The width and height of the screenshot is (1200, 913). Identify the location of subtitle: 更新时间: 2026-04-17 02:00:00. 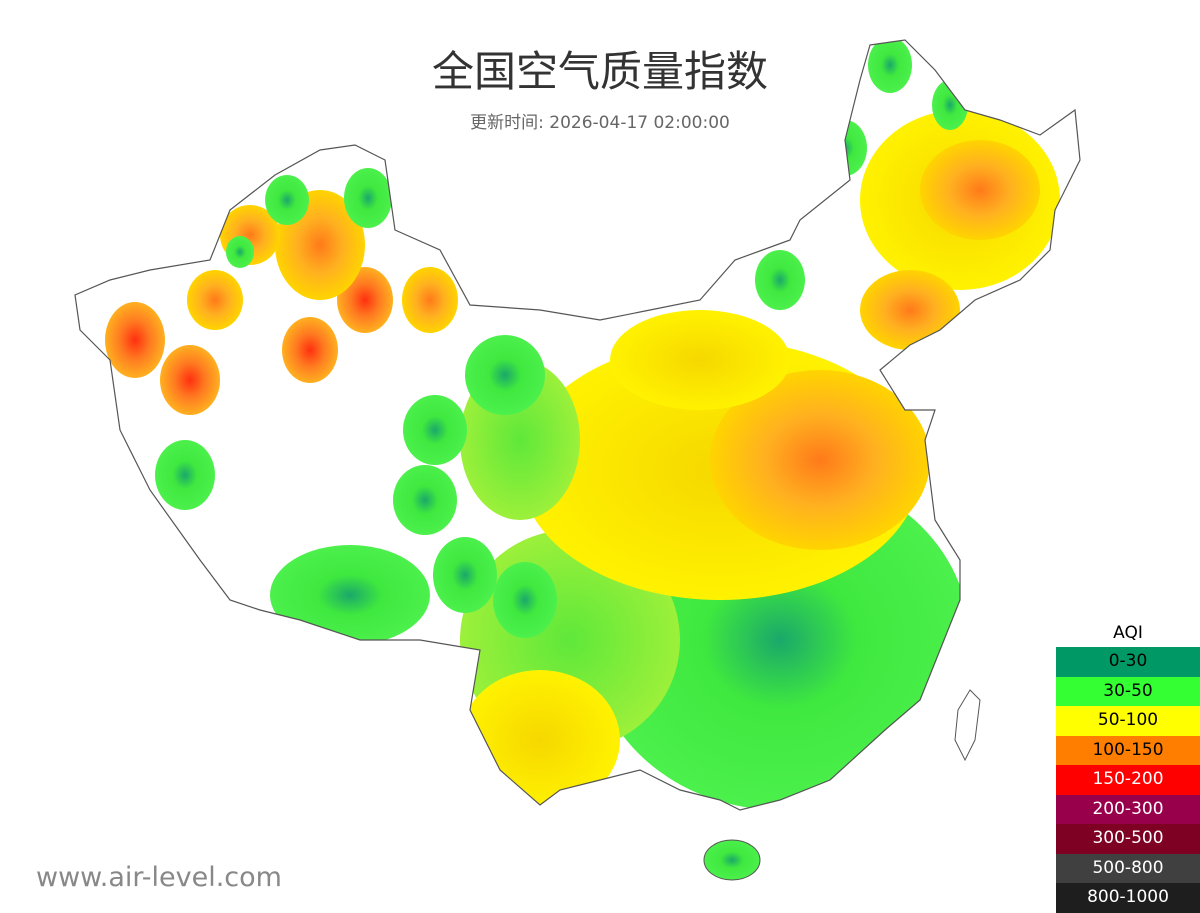
(600, 123).